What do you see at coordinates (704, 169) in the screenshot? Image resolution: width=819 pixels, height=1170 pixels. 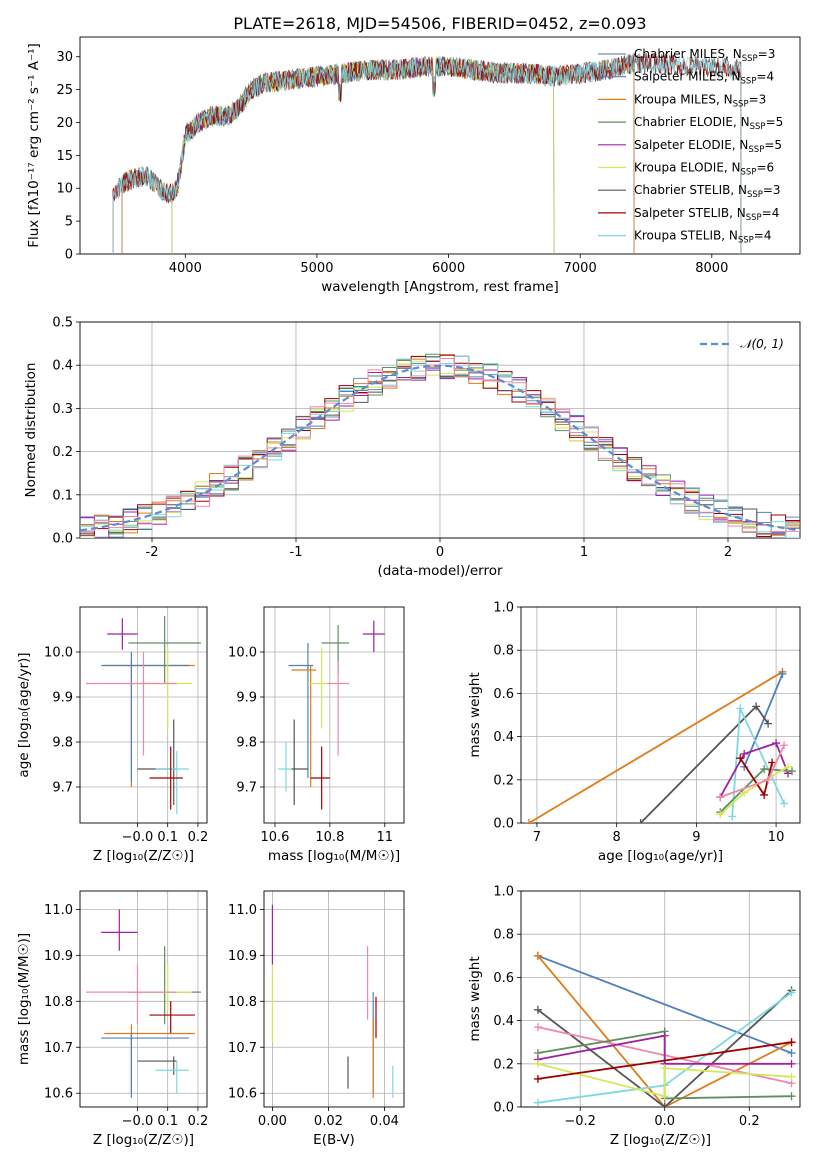 I see `legend-entry-kroupa-elodie: Kroupa ELODIE, NSSP=6` at bounding box center [704, 169].